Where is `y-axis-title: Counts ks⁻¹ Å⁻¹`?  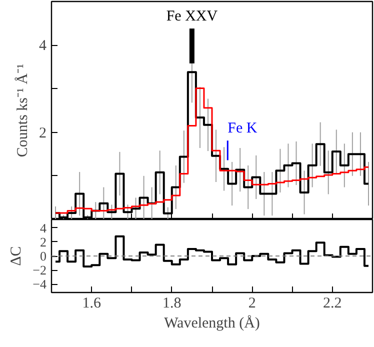
y-axis-title: Counts ks⁻¹ Å⁻¹ is located at coordinates (22, 111).